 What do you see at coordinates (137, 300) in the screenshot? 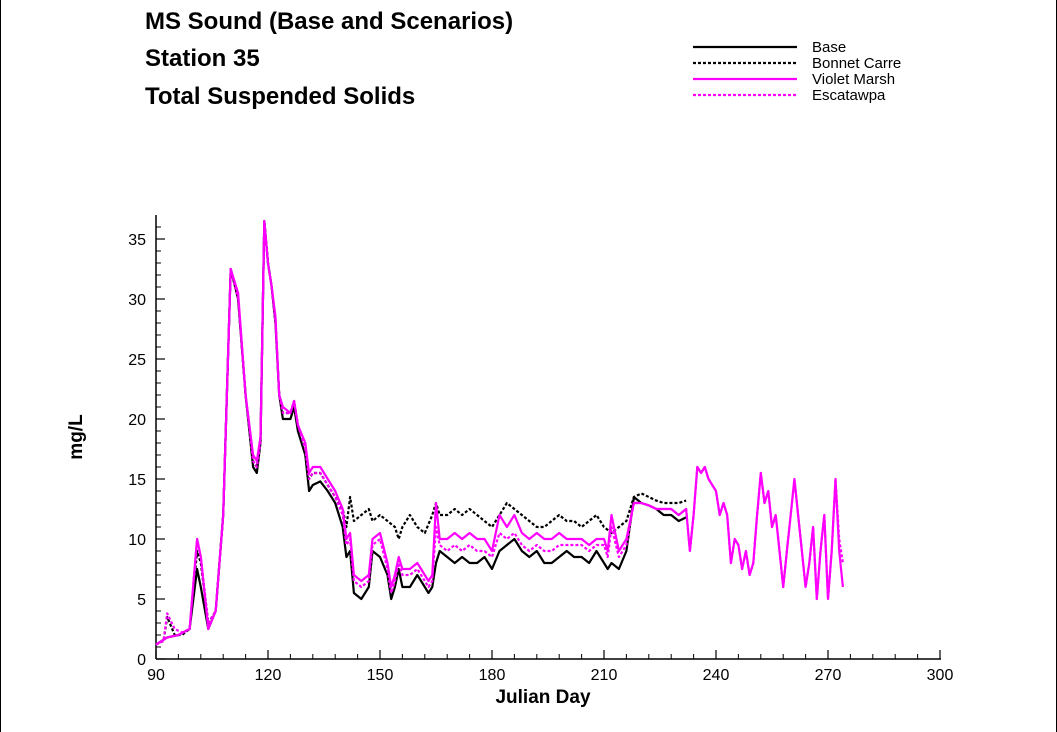
I see `y-tick-label: 30` at bounding box center [137, 300].